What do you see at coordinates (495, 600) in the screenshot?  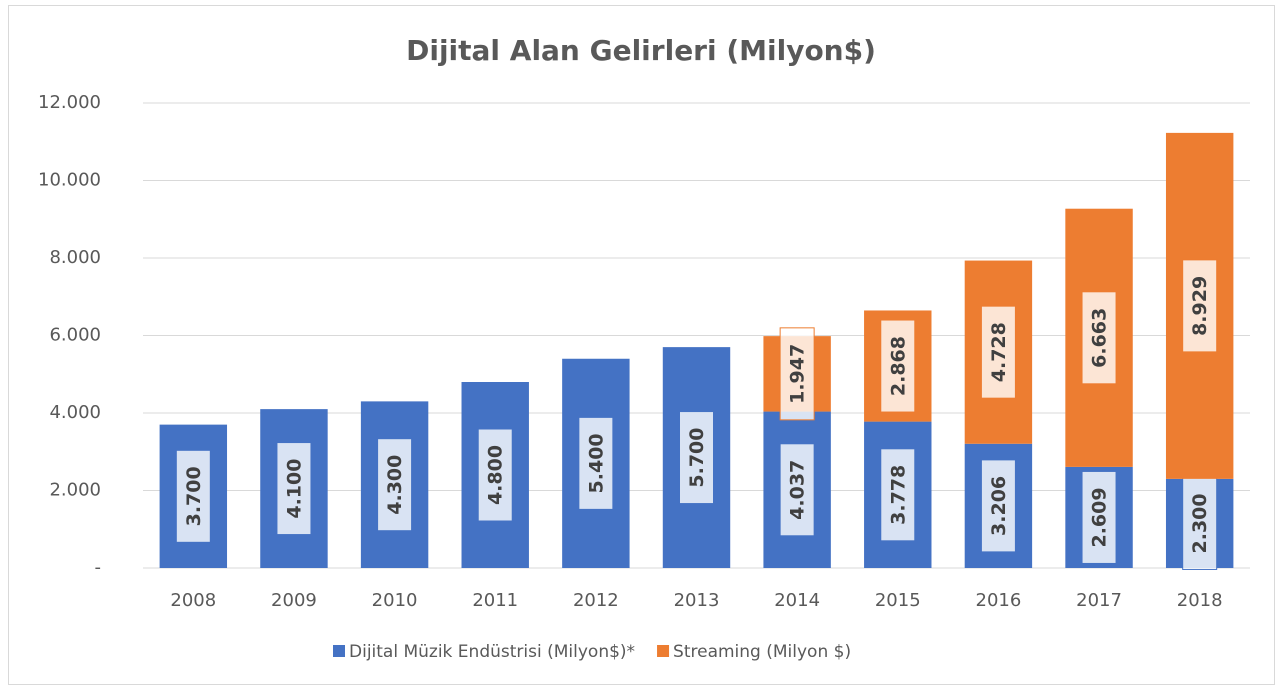 I see `x-tick-label: 2011` at bounding box center [495, 600].